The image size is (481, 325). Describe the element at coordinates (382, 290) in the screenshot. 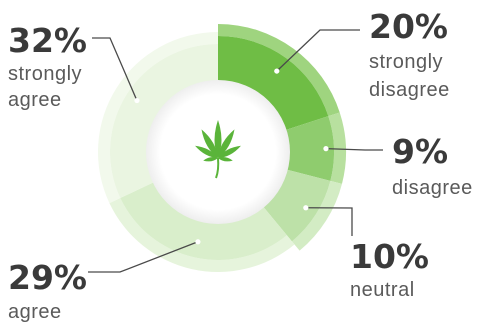

I see `slice-label-cat-neutral: neutral` at that location.